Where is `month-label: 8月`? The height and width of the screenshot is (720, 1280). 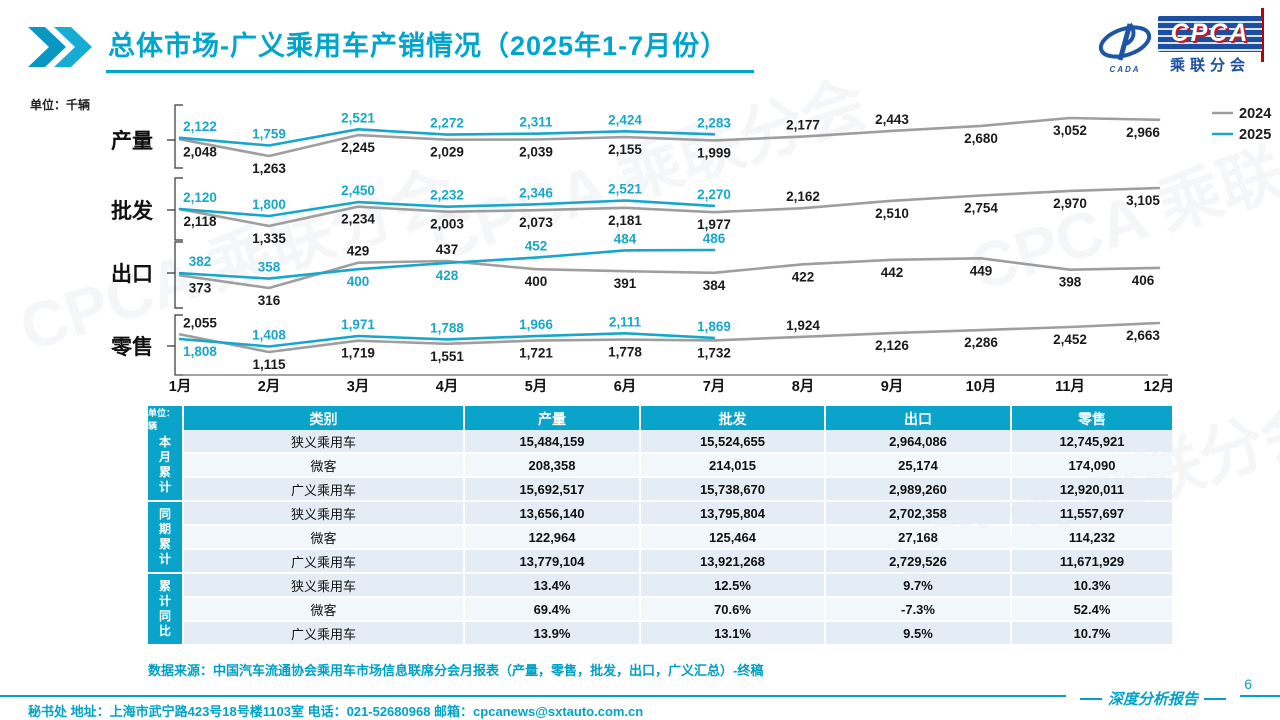
month-label: 8月 is located at coordinates (803, 386).